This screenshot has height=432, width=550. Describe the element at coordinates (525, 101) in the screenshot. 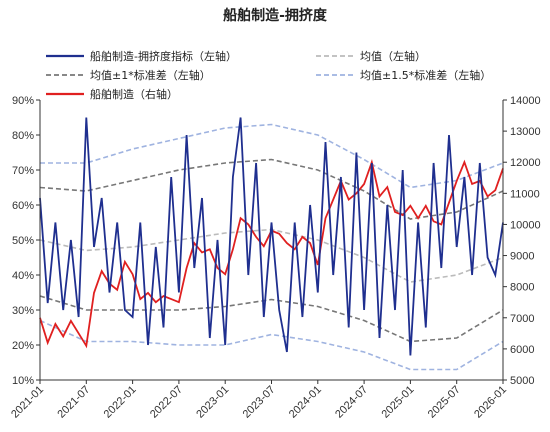

I see `right-tick-label: 14000` at that location.